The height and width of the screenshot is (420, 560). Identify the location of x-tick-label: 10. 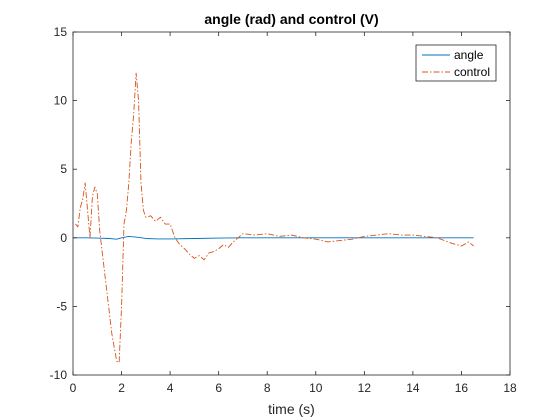
(316, 388).